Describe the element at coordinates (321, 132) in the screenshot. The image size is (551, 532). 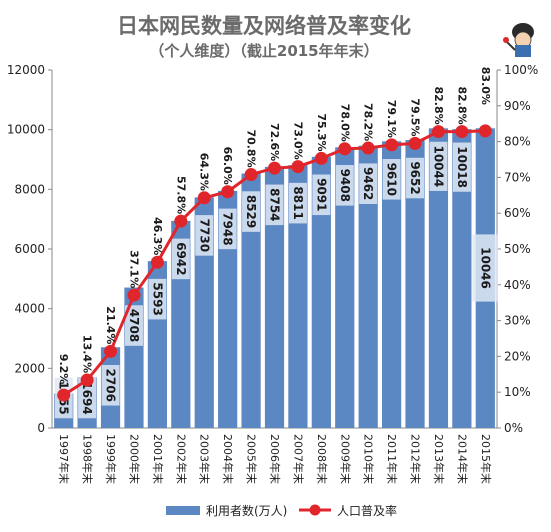
I see `line-value-label: 75.3%` at that location.